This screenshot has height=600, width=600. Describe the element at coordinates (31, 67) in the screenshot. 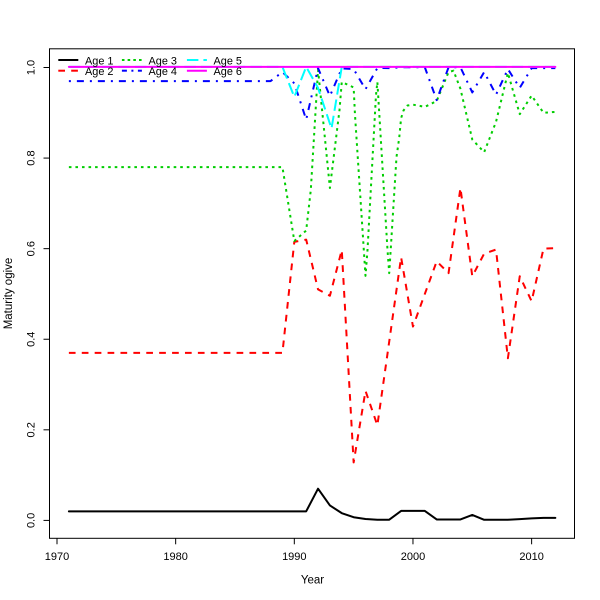

I see `svg-text: 1.0` at that location.